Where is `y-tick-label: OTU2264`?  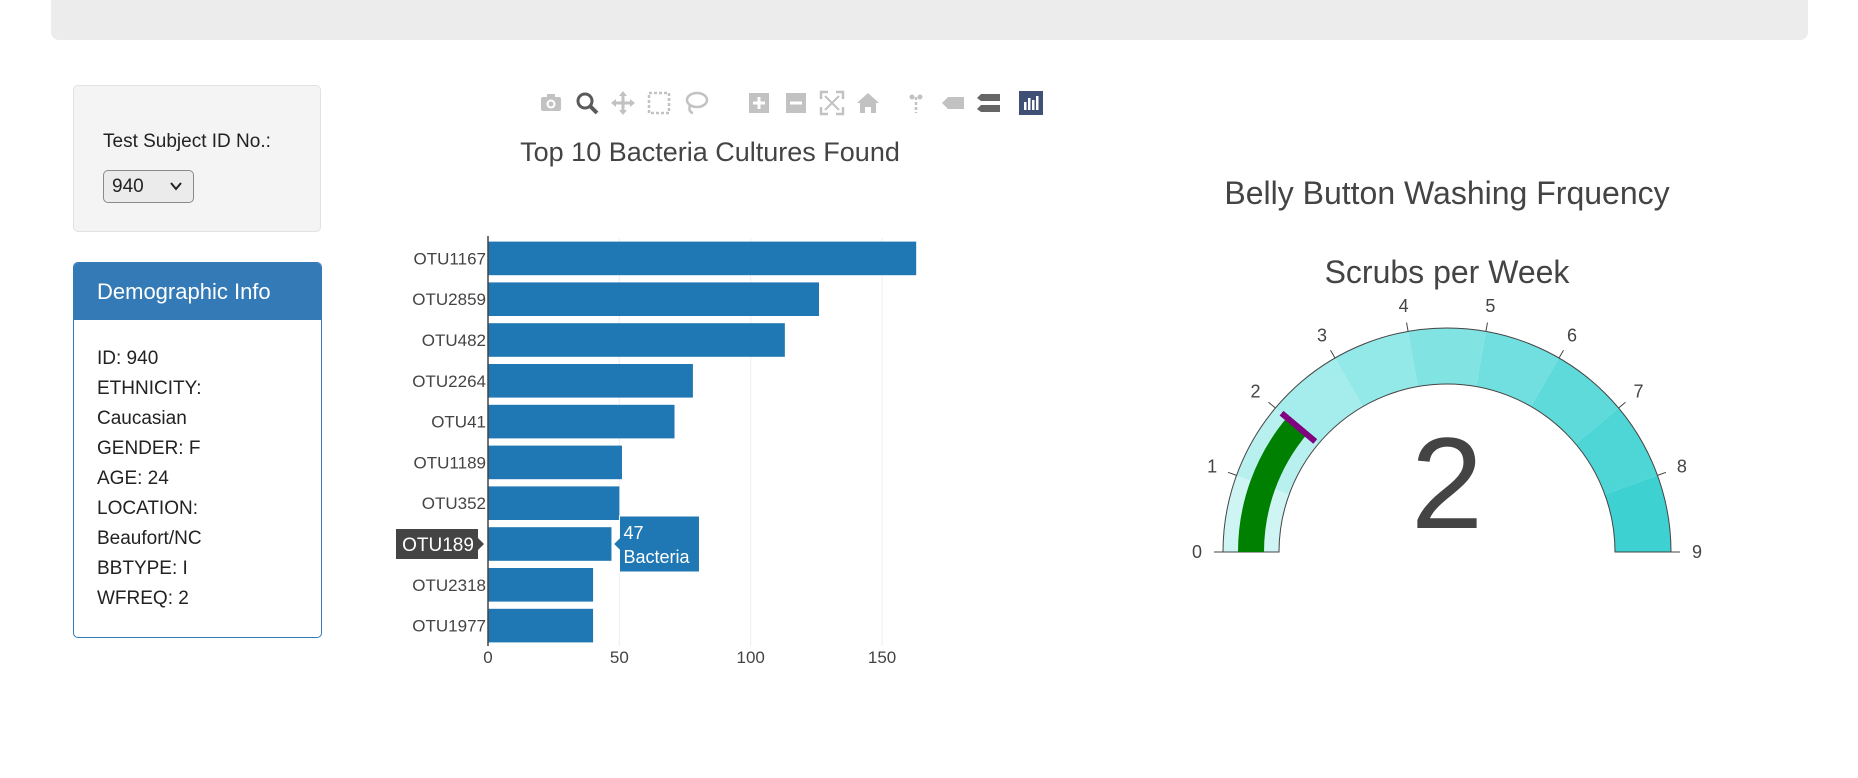
y-tick-label: OTU2264 is located at coordinates (449, 381).